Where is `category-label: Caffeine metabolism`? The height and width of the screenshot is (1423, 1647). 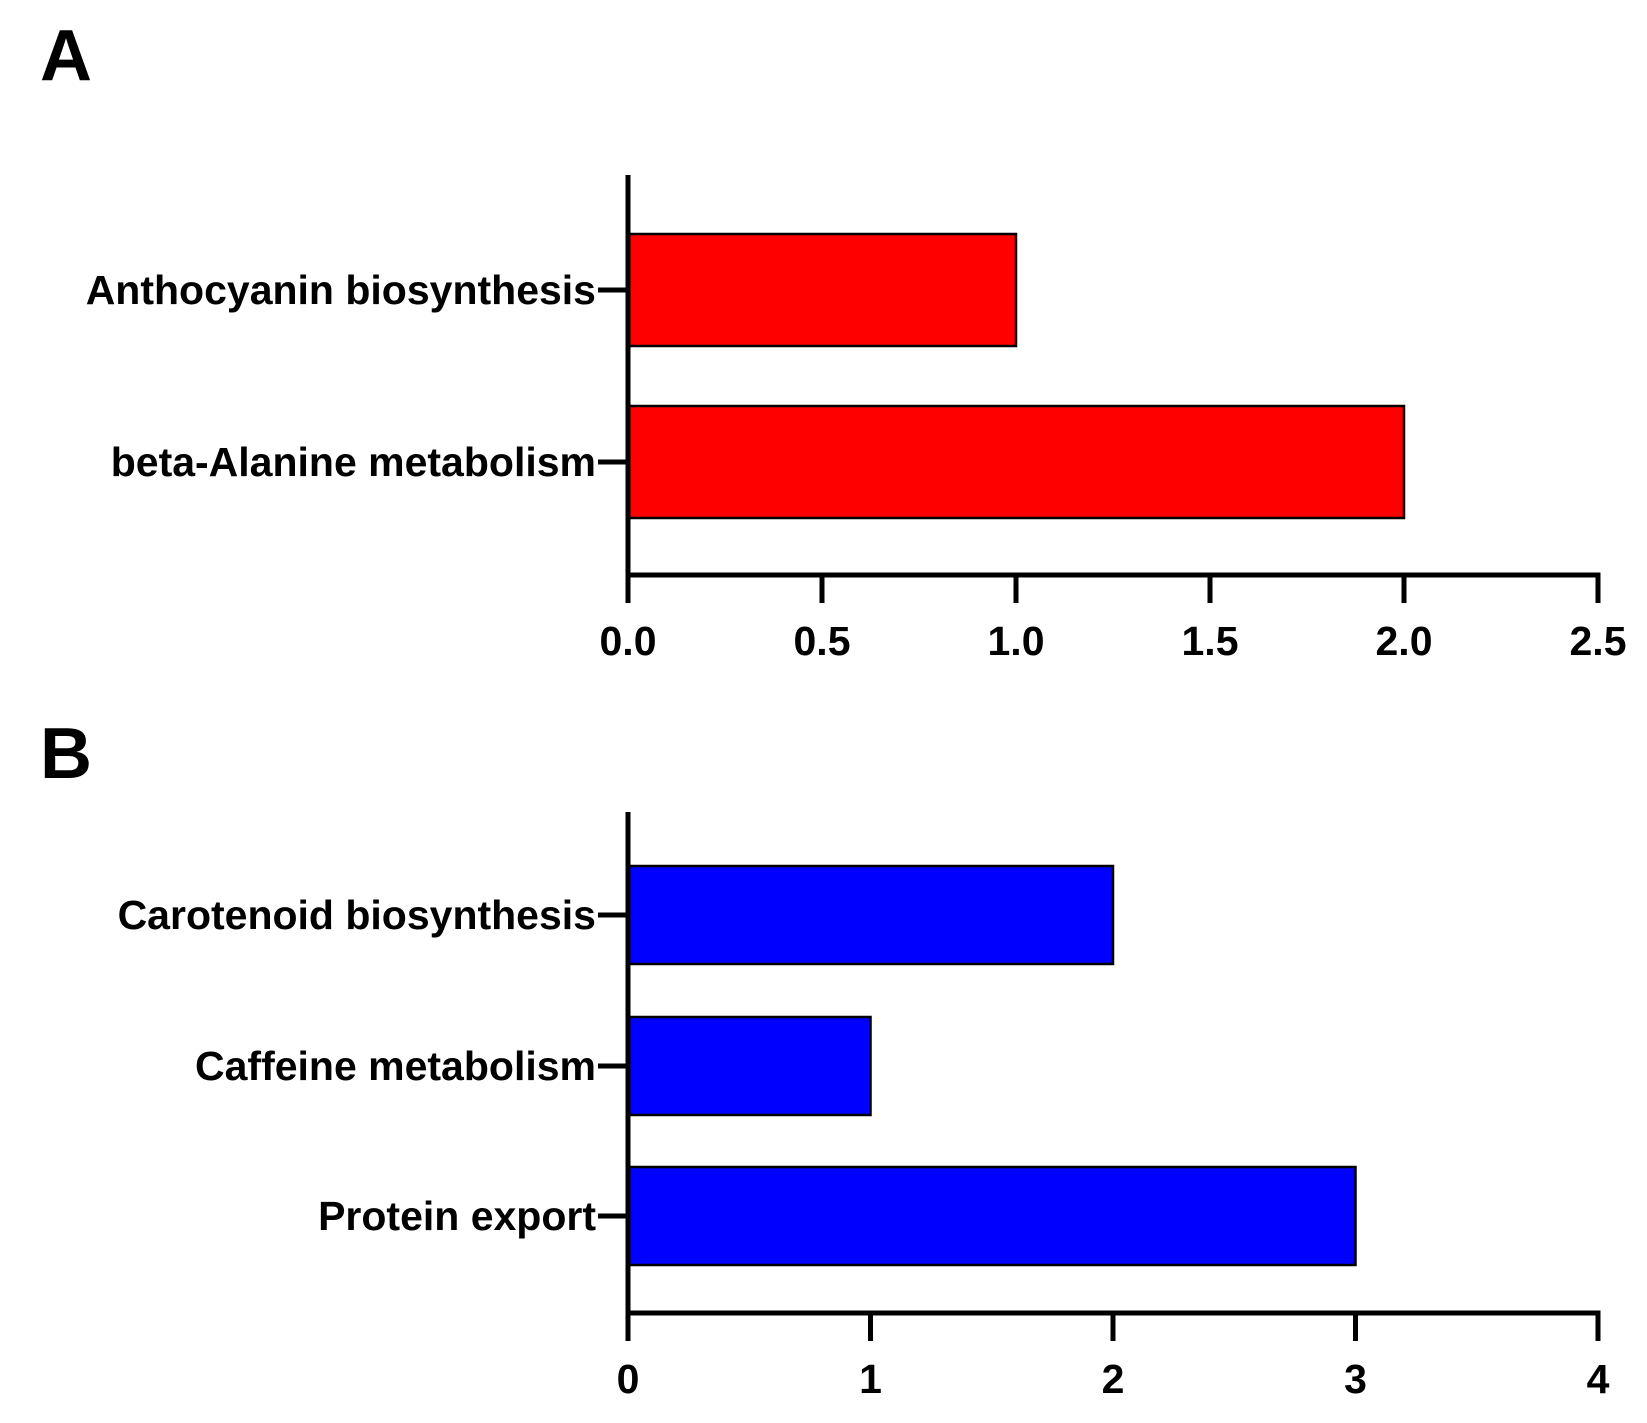
category-label: Caffeine metabolism is located at coordinates (395, 1066).